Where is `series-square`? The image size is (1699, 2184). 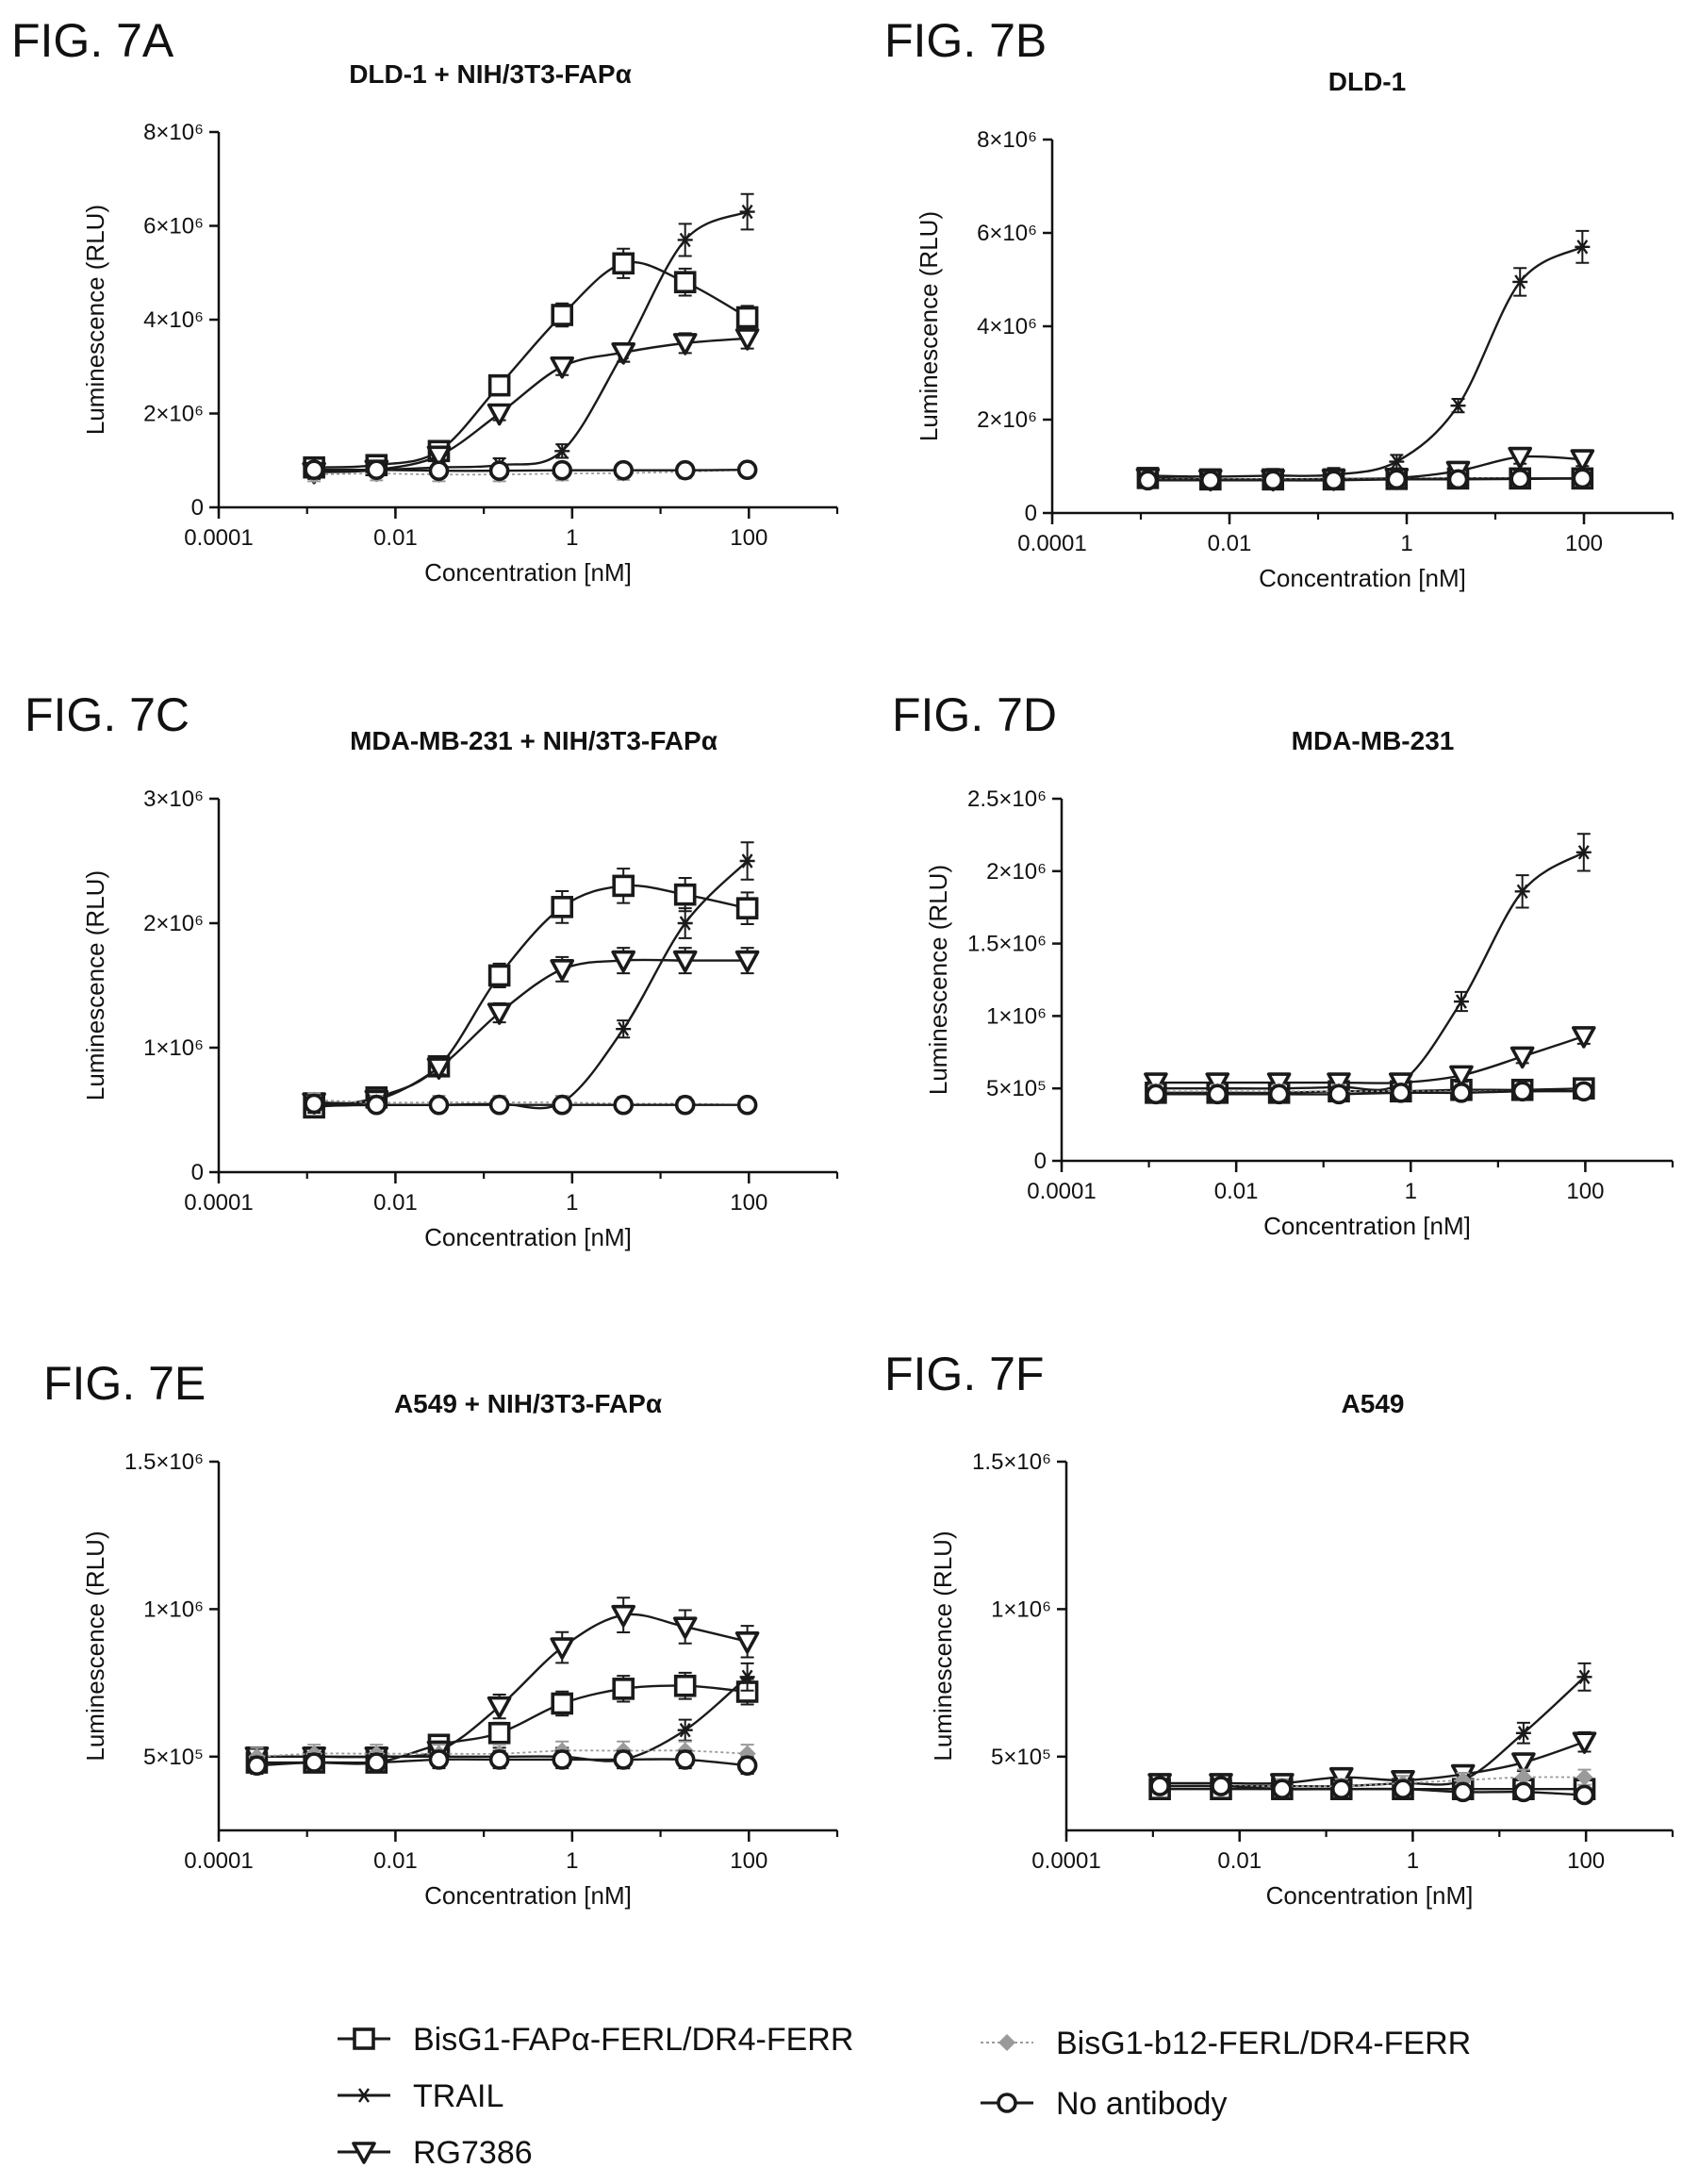 series-square is located at coordinates (531, 363).